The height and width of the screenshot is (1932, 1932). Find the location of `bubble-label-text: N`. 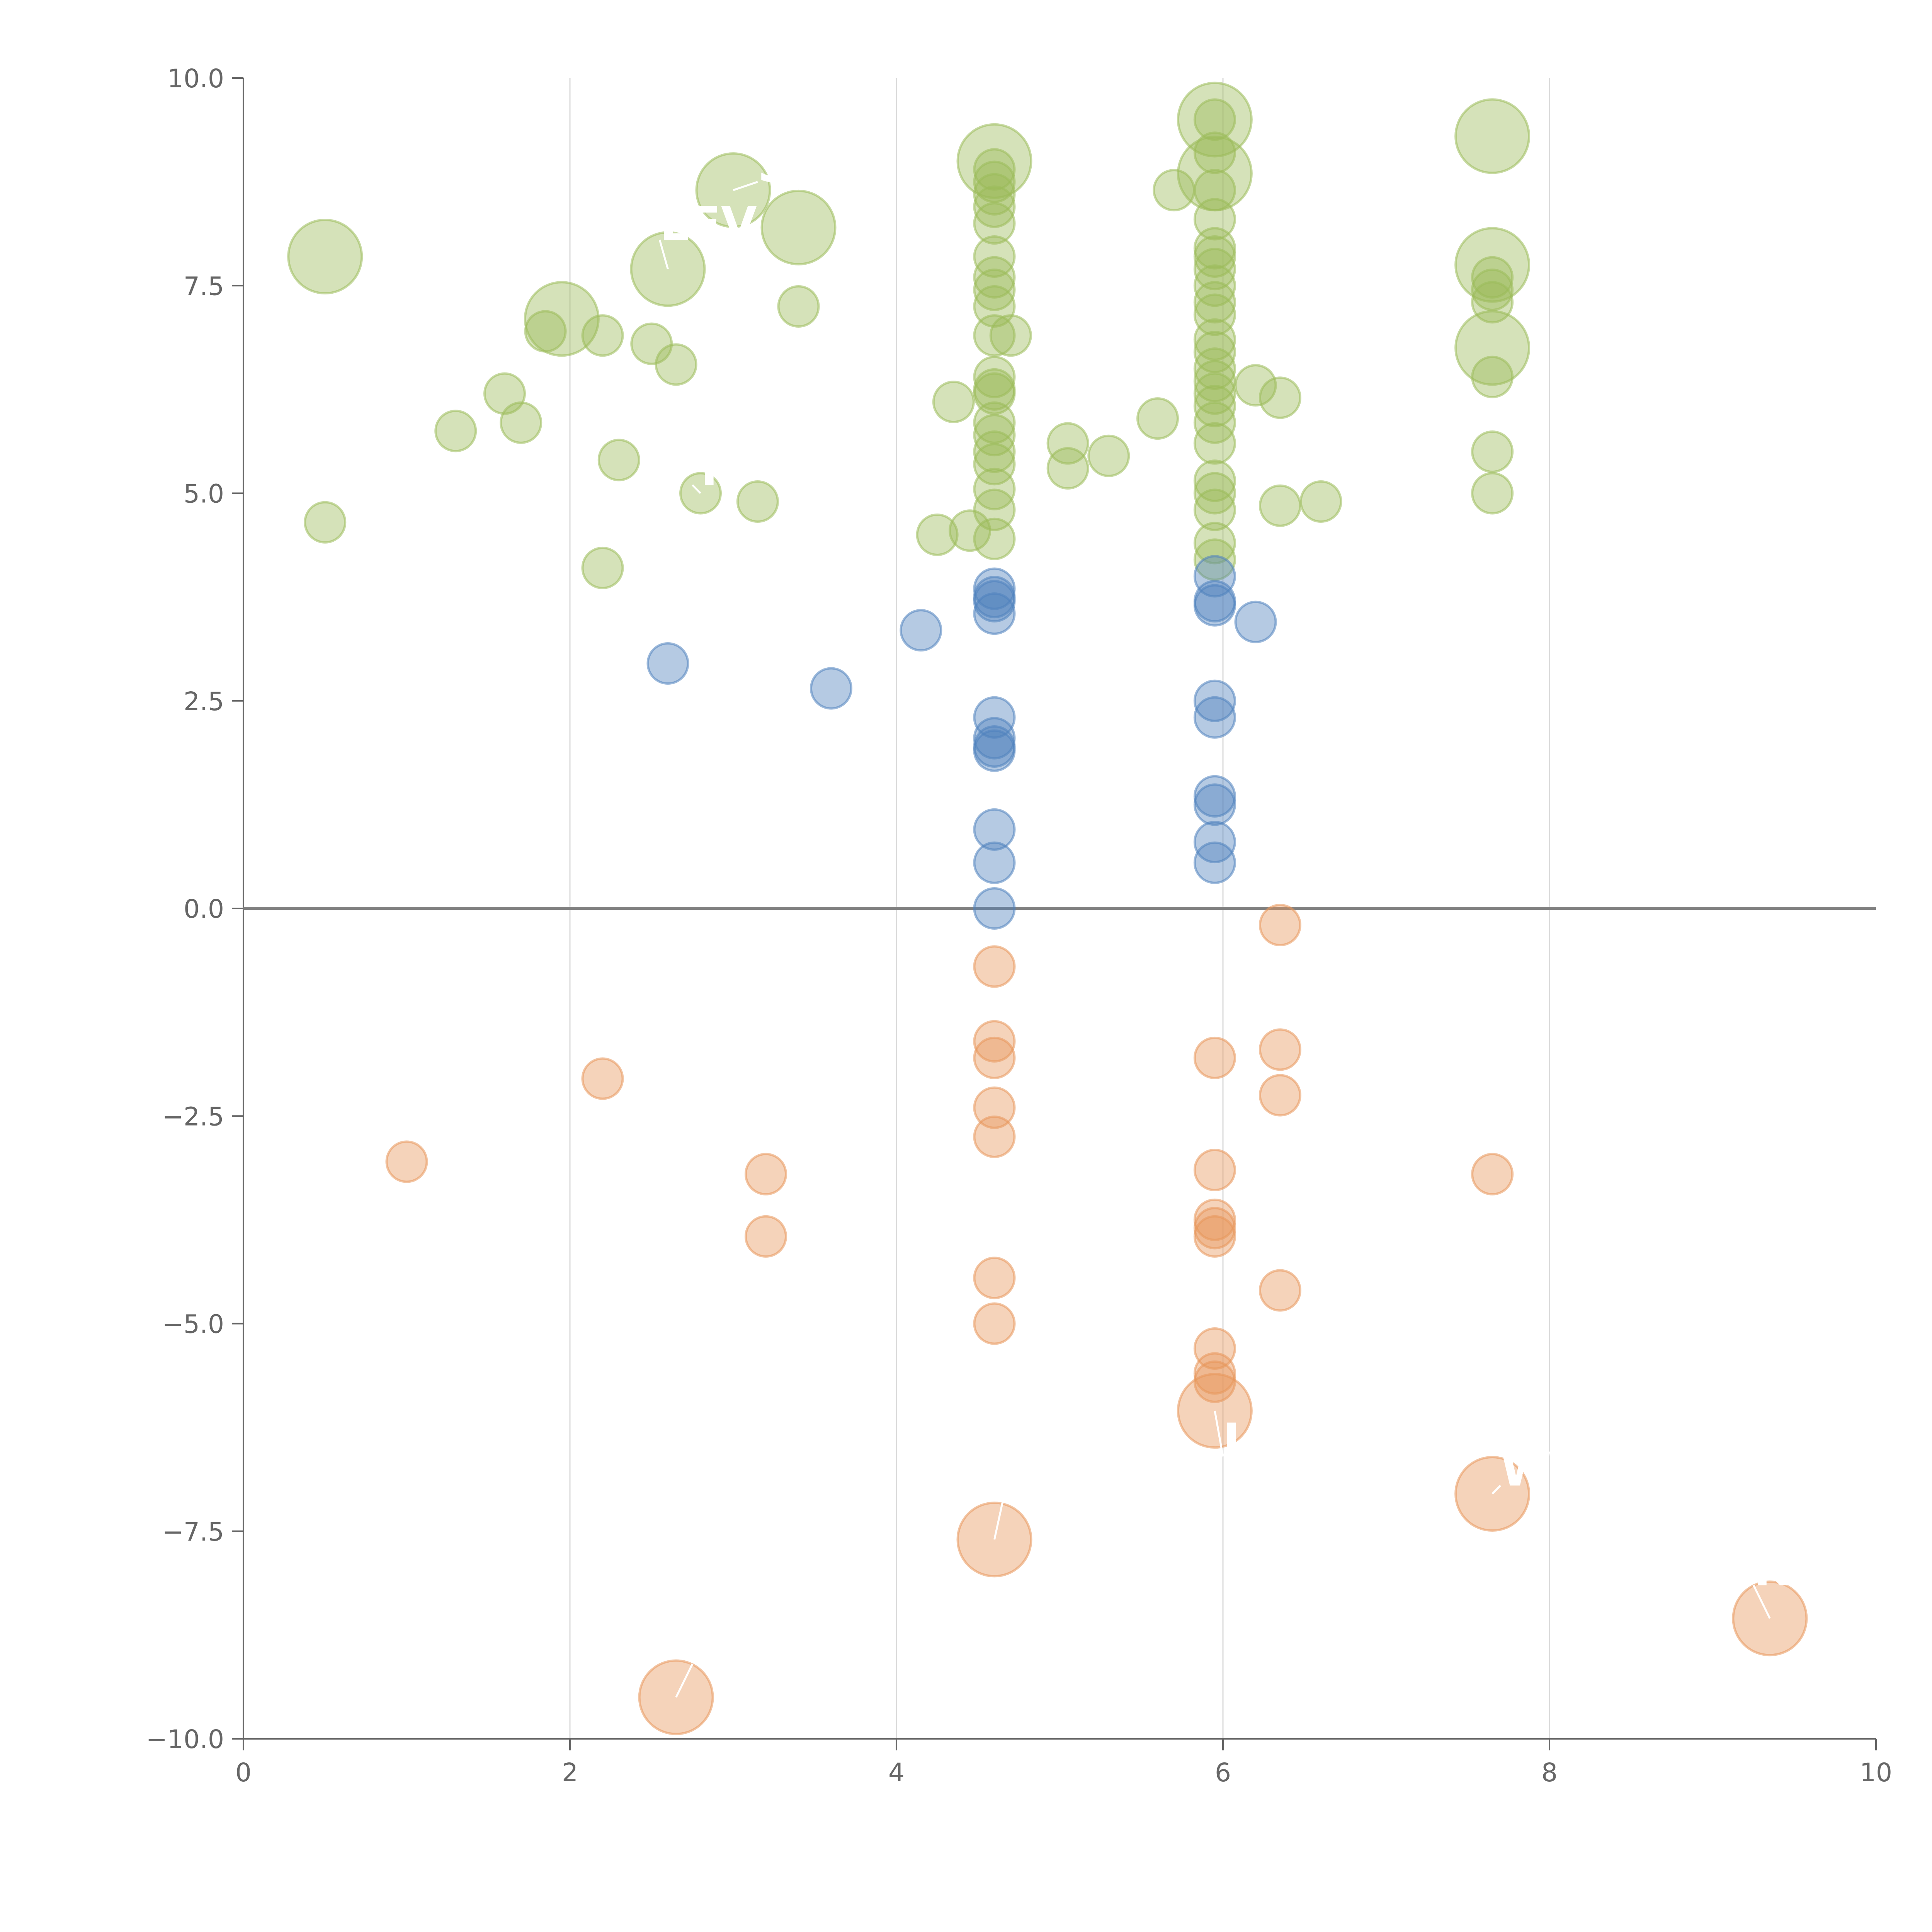

bubble-label-text: N is located at coordinates (712, 1648).